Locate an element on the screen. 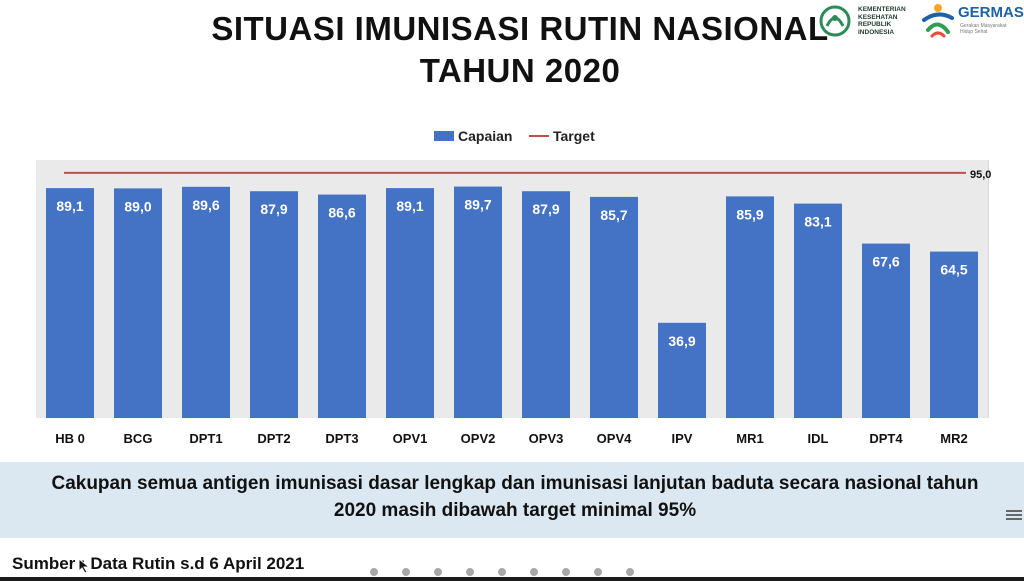 The image size is (1024, 581). x-tick-label: DPT1 is located at coordinates (205, 438).